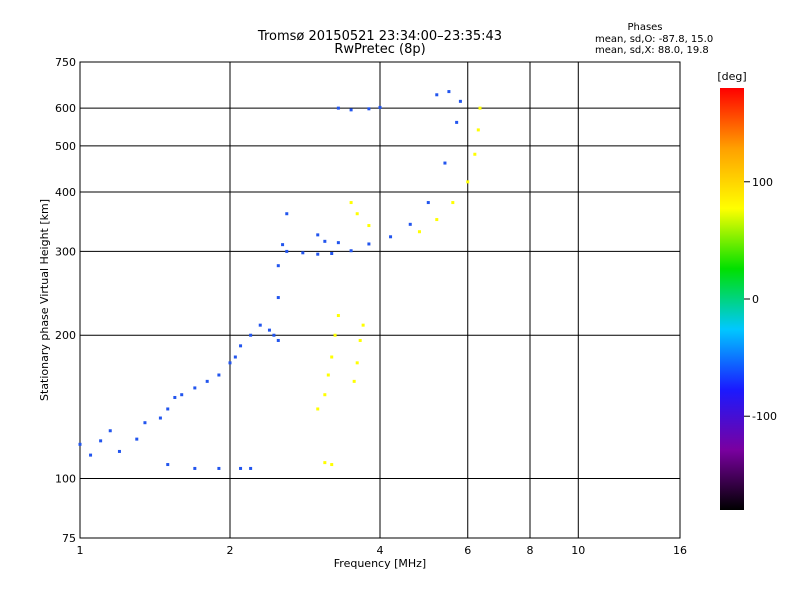 The image size is (800, 600). I want to click on phases-header: Phases, so click(644, 27).